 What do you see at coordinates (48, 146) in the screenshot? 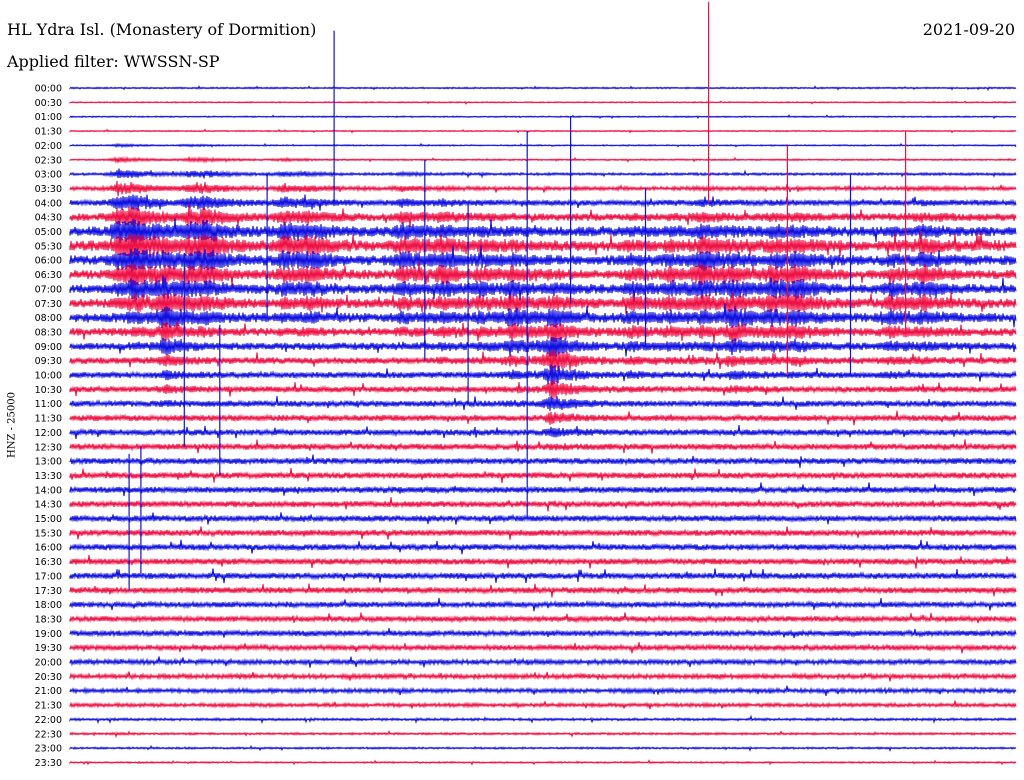
I see `row-time-label: 02:00` at bounding box center [48, 146].